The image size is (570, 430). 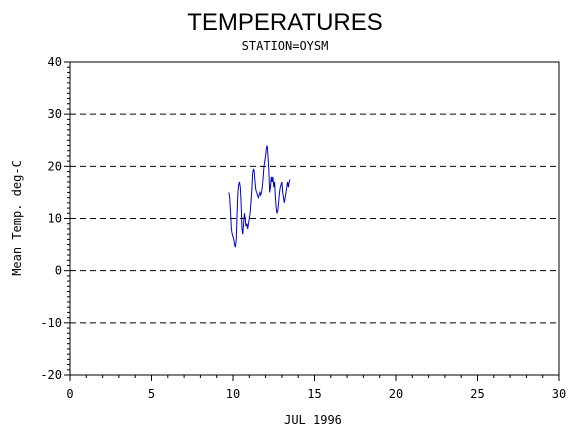 What do you see at coordinates (55, 114) in the screenshot?
I see `y-tick-label: 30` at bounding box center [55, 114].